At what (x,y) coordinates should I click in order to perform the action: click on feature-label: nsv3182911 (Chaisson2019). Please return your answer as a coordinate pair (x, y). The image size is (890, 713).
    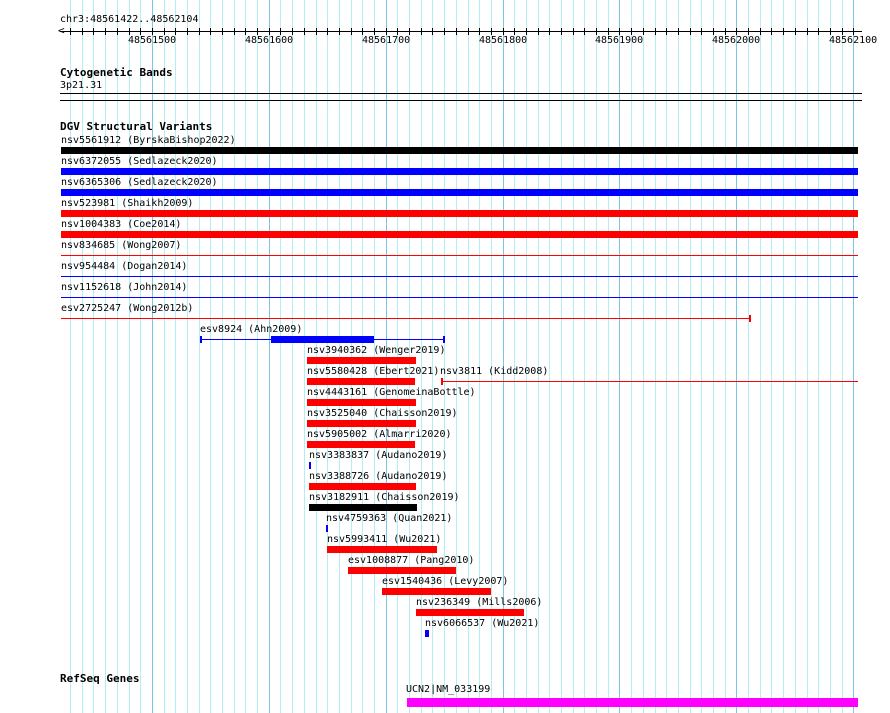
    Looking at the image, I should click on (384, 497).